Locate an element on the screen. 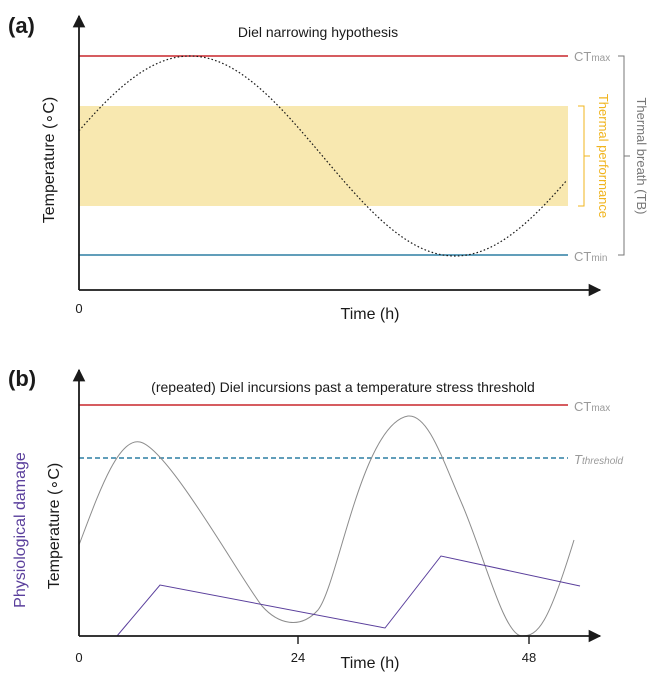 The height and width of the screenshot is (673, 655). x-axis-label-a: Time (h) is located at coordinates (370, 314).